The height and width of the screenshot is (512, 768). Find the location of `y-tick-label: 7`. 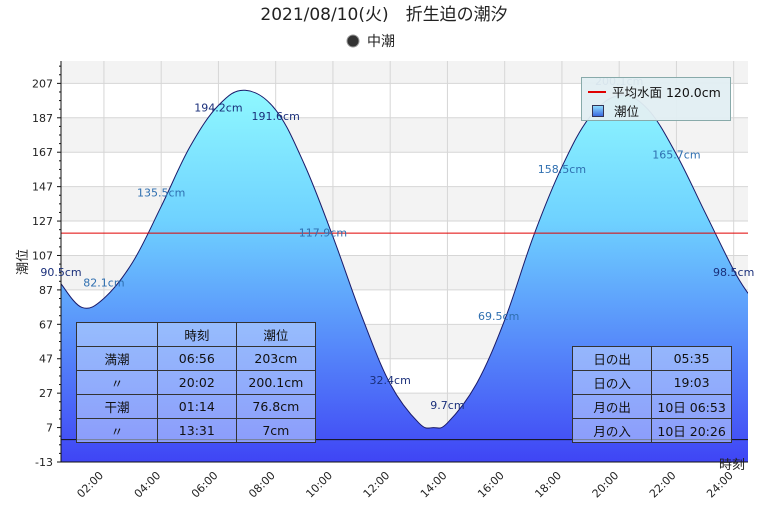

y-tick-label: 7 is located at coordinates (49, 428).